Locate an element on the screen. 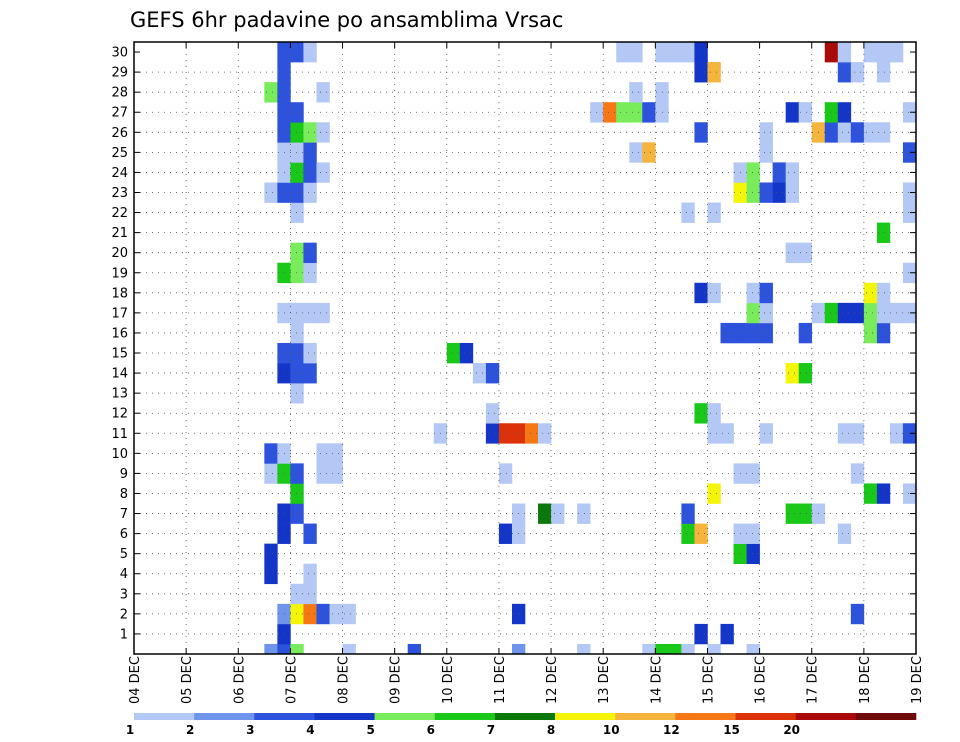  legend-label: 1 is located at coordinates (130, 730).